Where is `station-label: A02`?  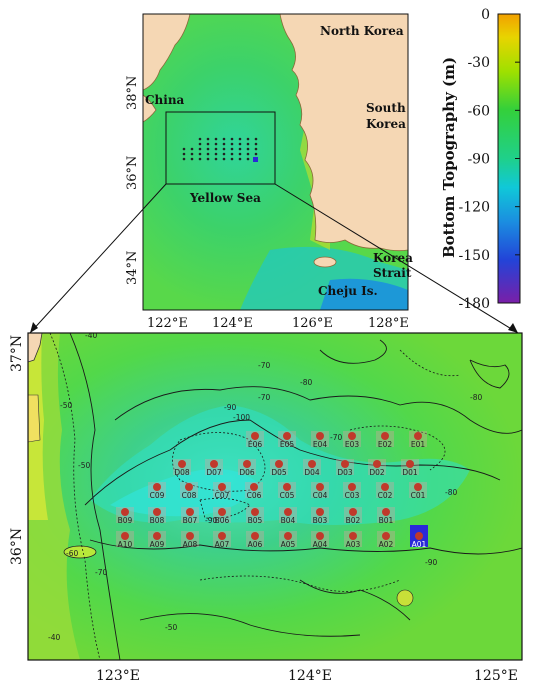
station-label: A02 is located at coordinates (386, 544).